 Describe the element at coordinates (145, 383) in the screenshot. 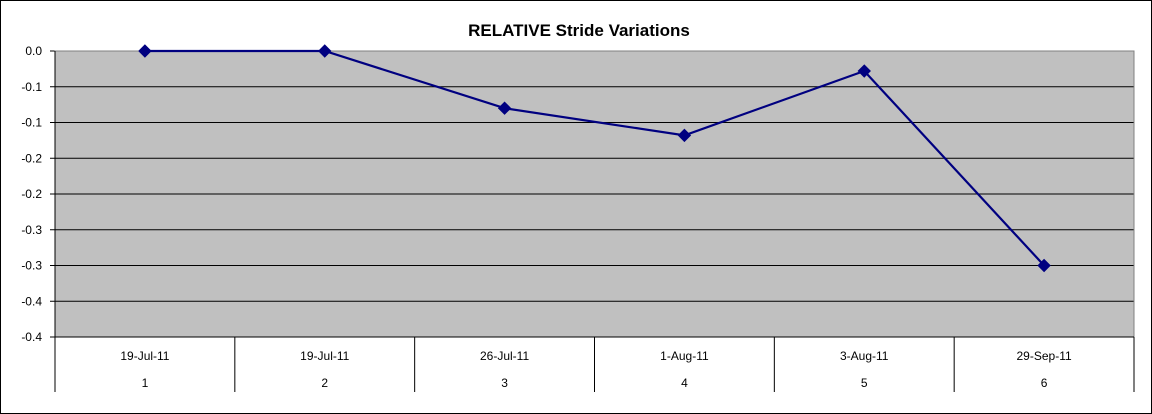

I see `x-tick-label-index: 1` at that location.